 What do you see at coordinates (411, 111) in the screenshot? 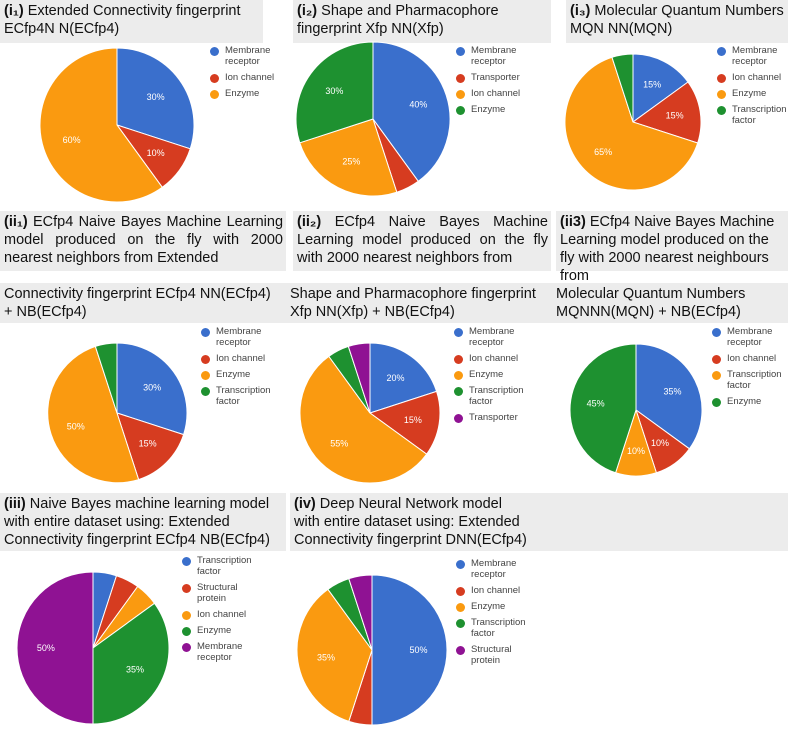
I see `pie-slice-i2-membrane-receptor` at bounding box center [411, 111].